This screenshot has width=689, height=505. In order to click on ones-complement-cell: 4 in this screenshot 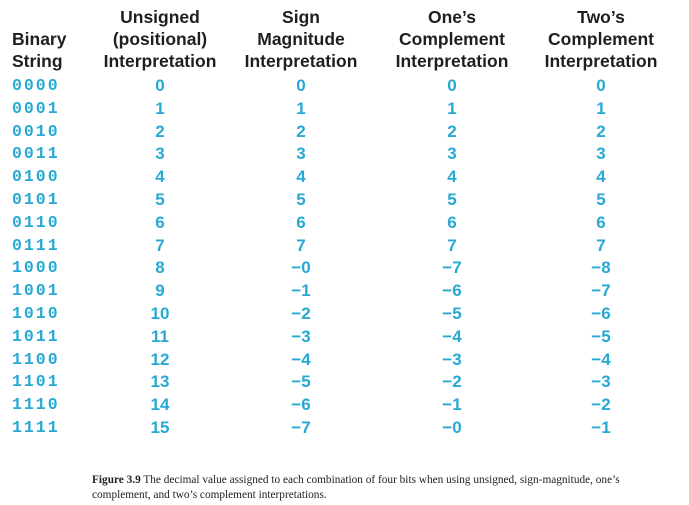, I will do `click(452, 177)`.